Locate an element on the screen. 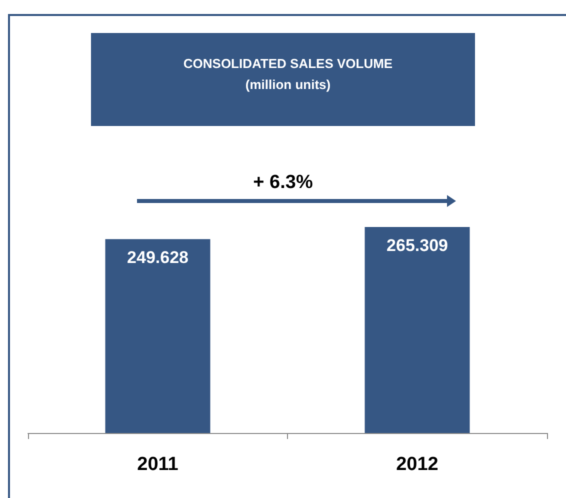 Image resolution: width=566 pixels, height=498 pixels. x-tick-label: 2011 is located at coordinates (158, 464).